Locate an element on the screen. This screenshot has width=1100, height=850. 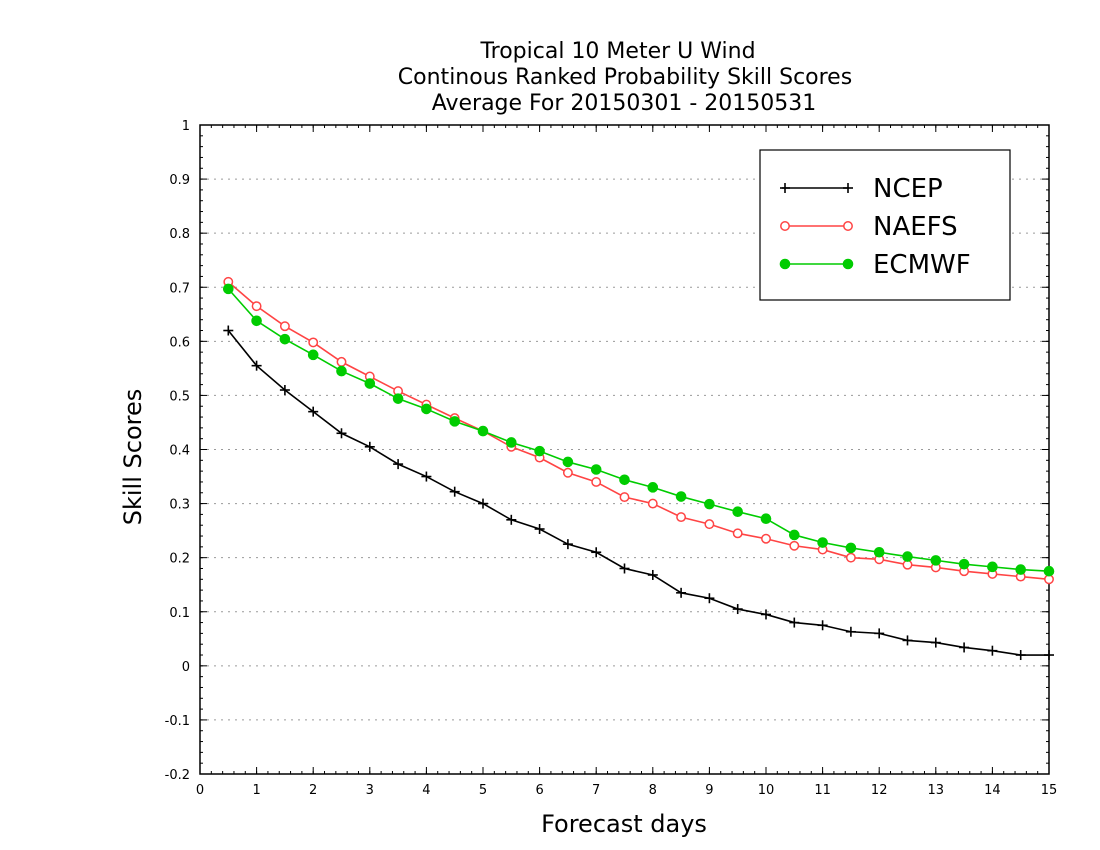
y-tick-labels: -0.2 -0.1 0 0.1 0.2 0.3 0.4 0.5 0.6 0.7 0.8 0.9 1 is located at coordinates (177, 451).